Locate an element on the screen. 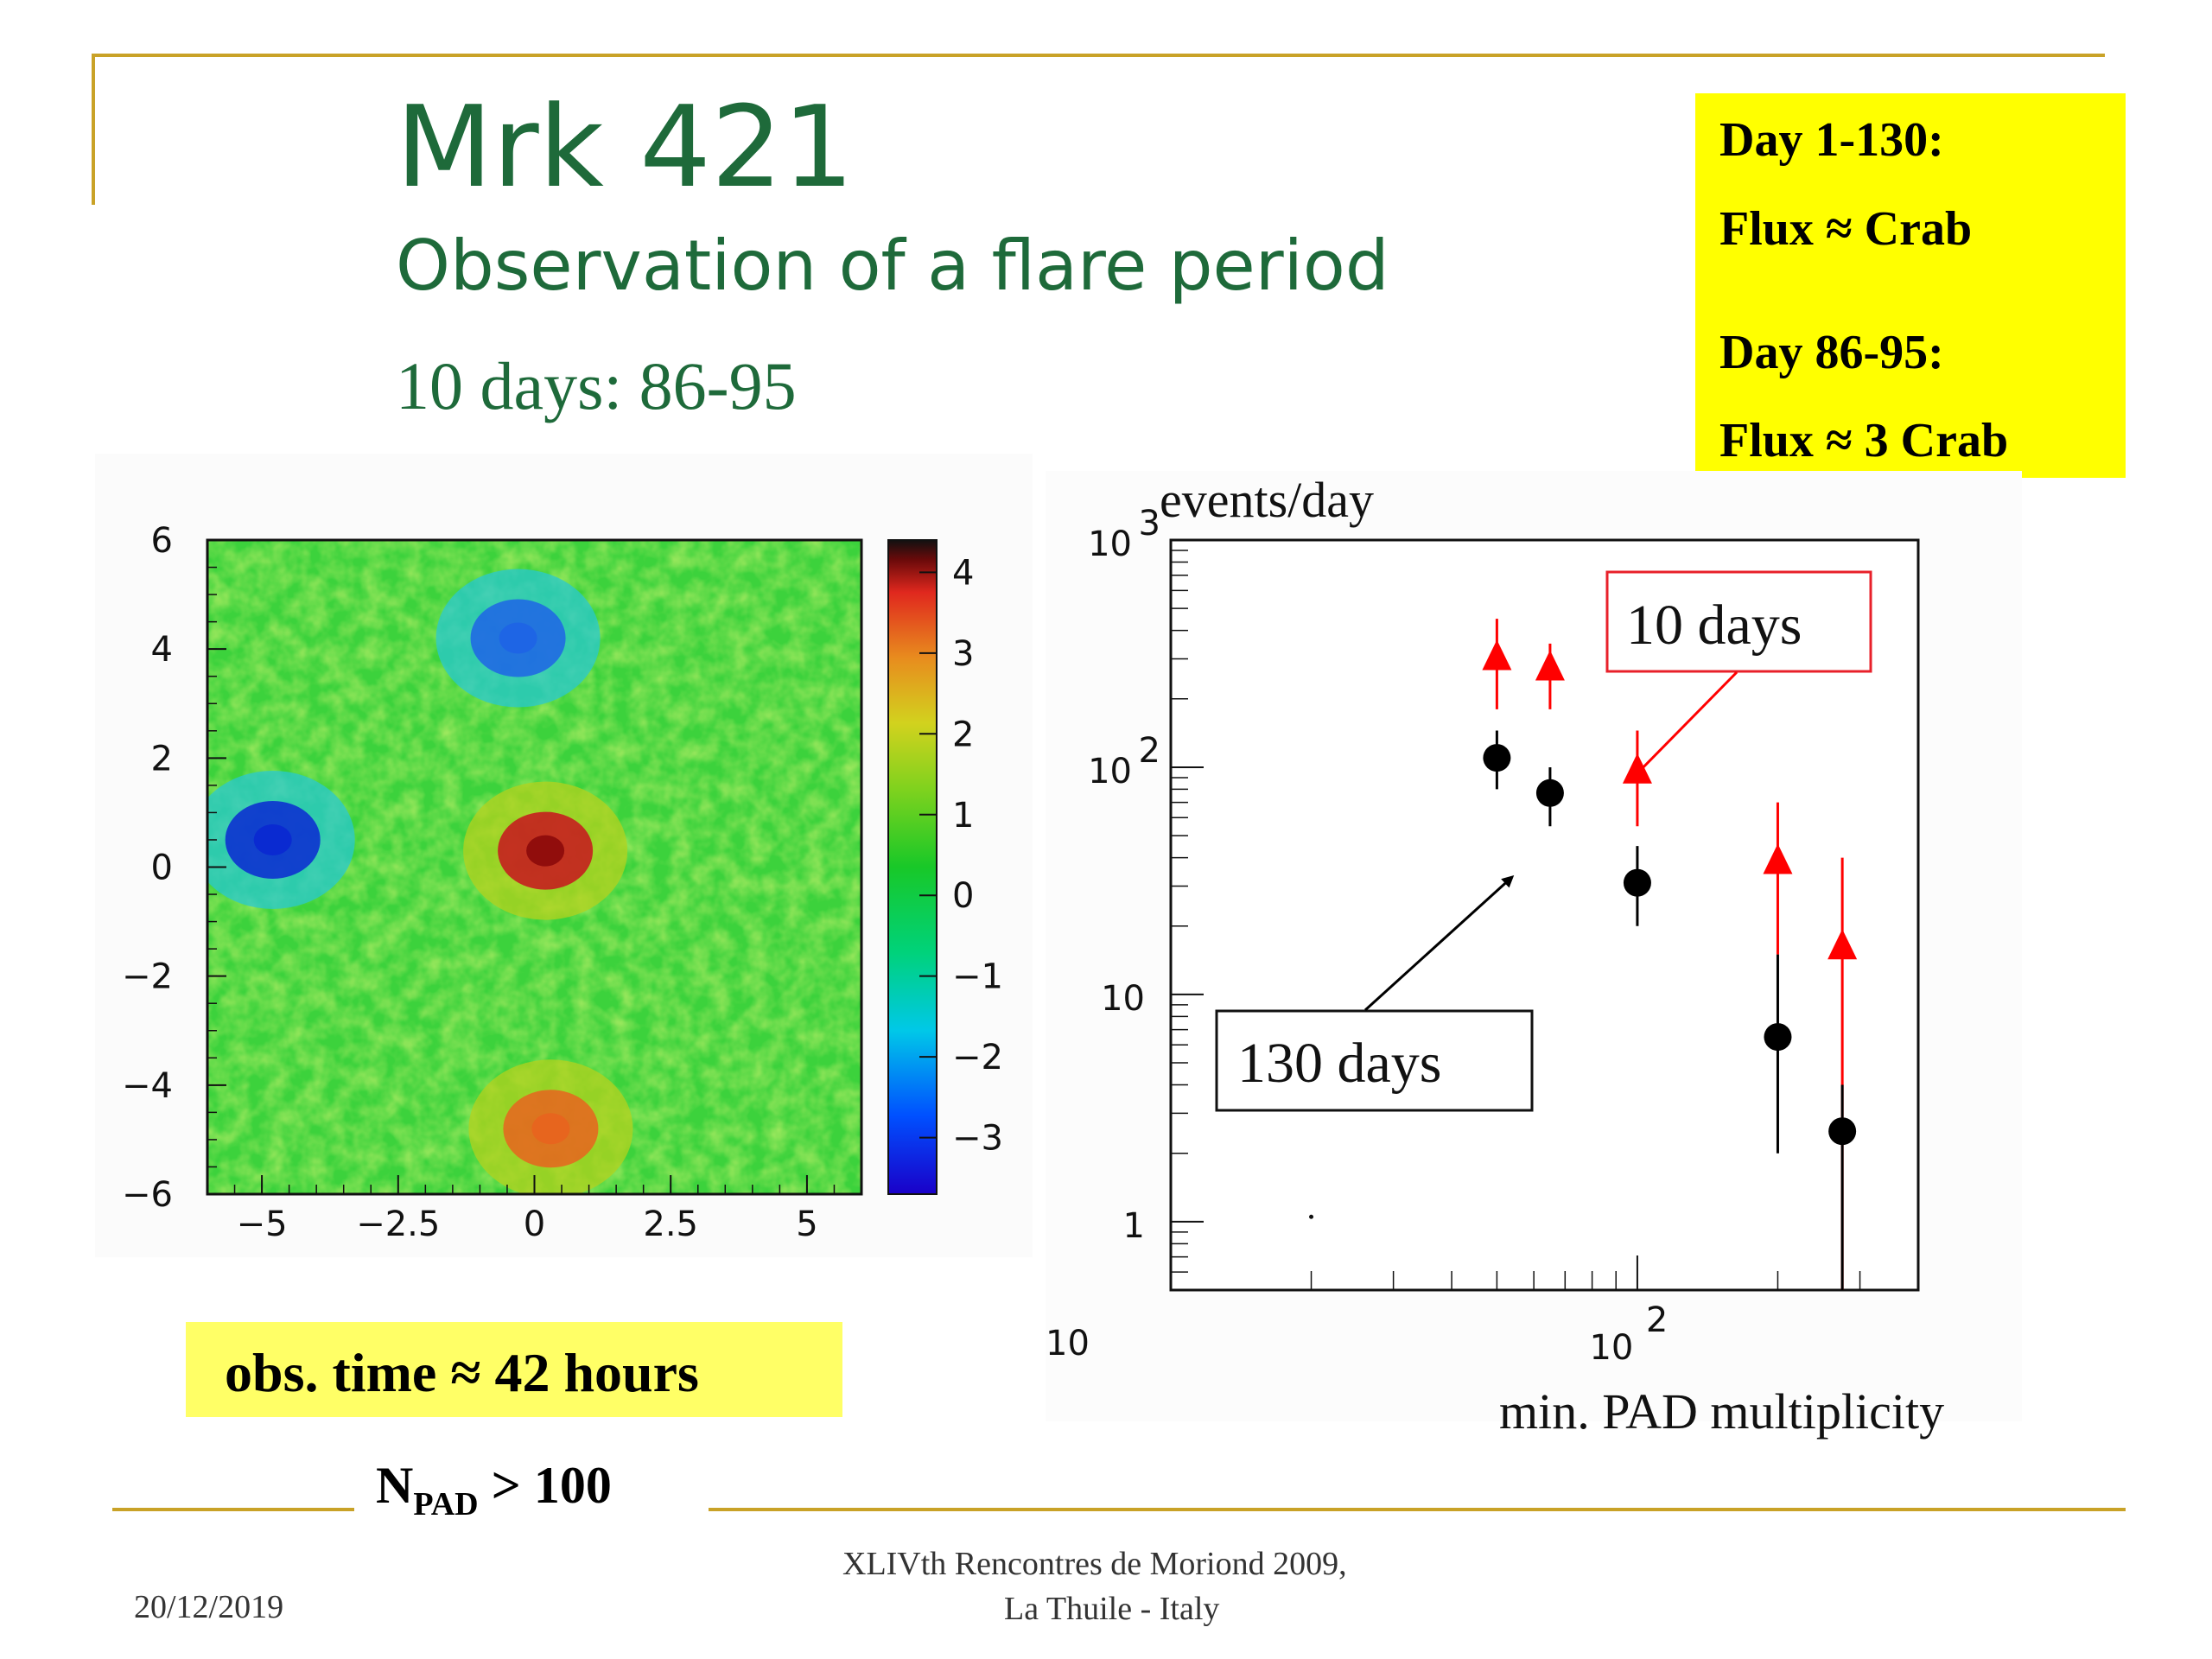 This screenshot has height=1659, width=2212. npad-base: N is located at coordinates (395, 1485).